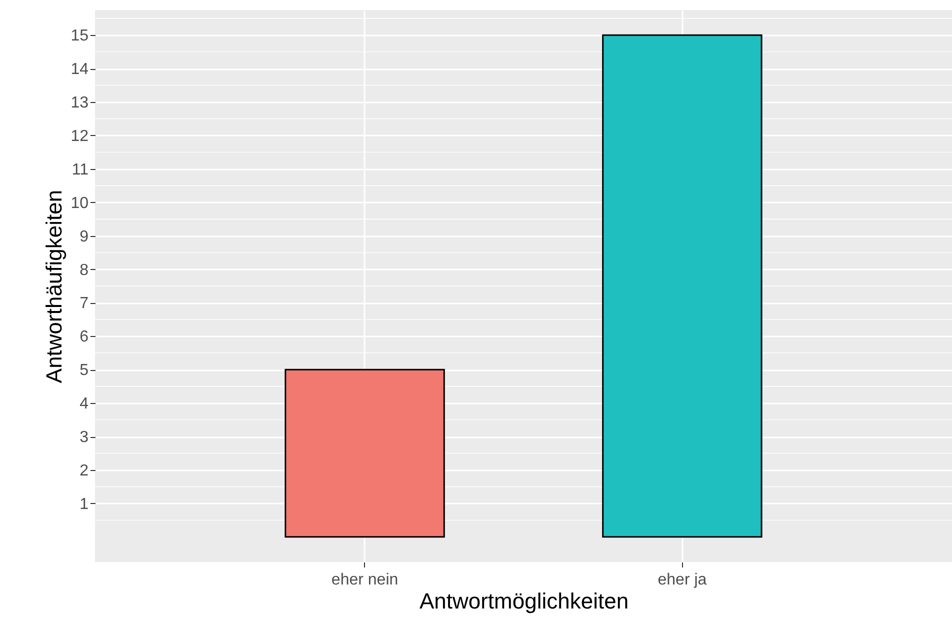 Image resolution: width=952 pixels, height=636 pixels. Describe the element at coordinates (79, 36) in the screenshot. I see `y-tick-label: 15` at that location.